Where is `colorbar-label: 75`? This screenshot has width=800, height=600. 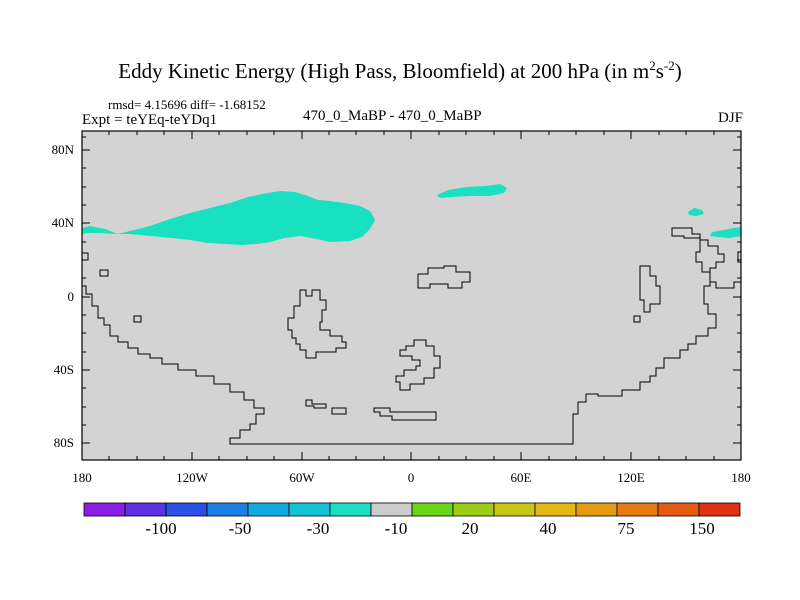 colorbar-label: 75 is located at coordinates (626, 528).